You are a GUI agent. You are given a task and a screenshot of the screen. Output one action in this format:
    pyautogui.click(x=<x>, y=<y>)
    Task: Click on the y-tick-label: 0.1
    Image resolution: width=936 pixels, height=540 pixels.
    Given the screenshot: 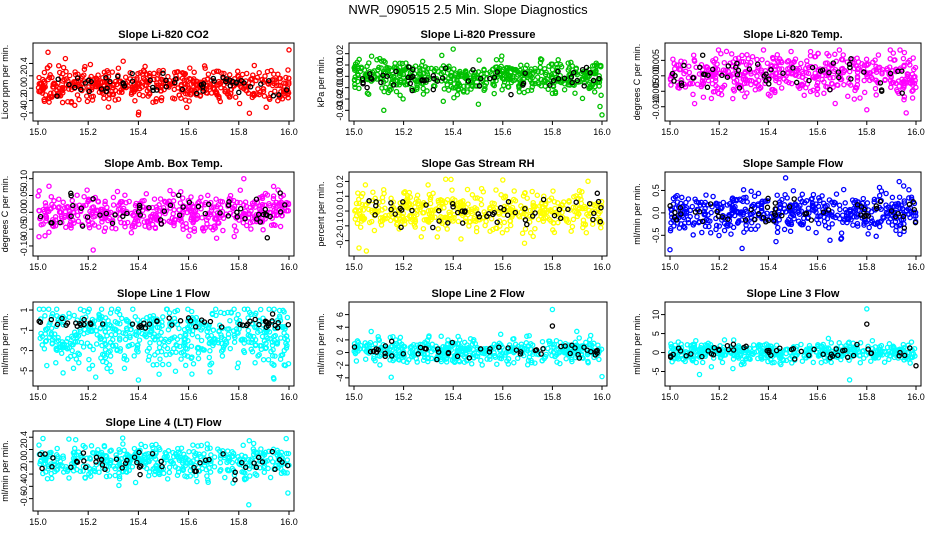 What is the action you would take?
    pyautogui.click(x=340, y=196)
    